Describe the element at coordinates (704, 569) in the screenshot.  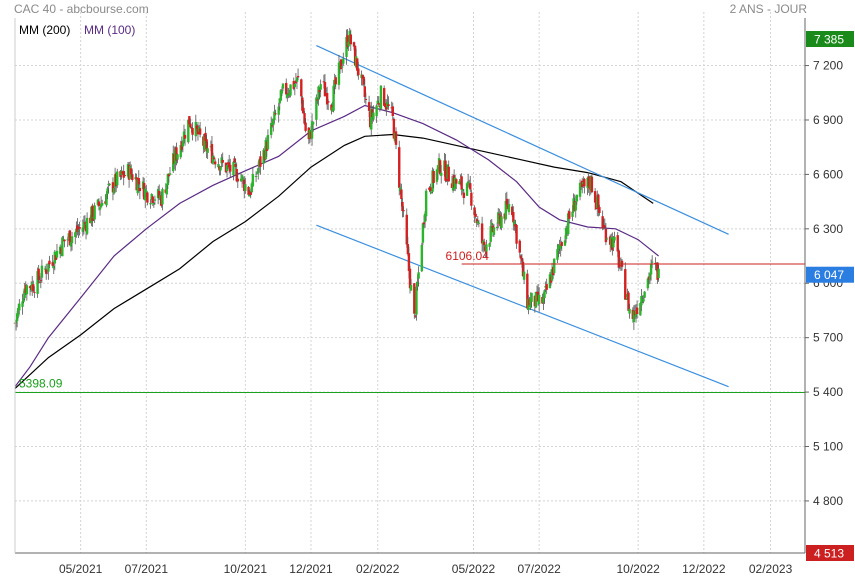
I see `x-tick-label: 12/2022` at that location.